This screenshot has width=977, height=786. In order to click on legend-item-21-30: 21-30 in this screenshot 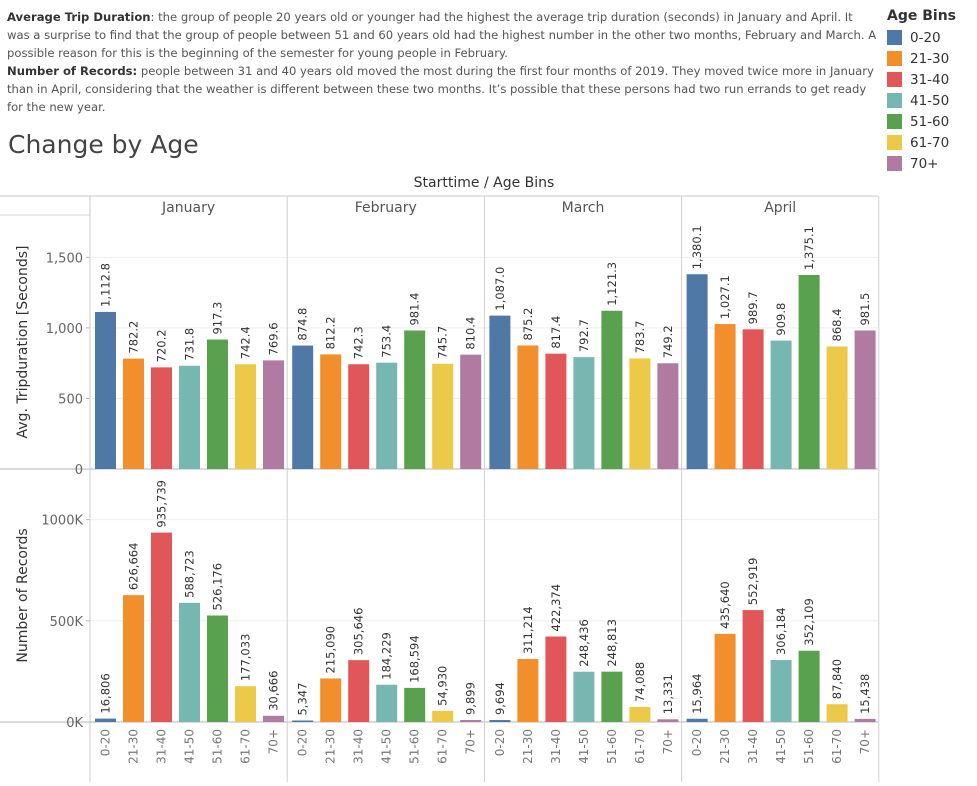, I will do `click(921, 58)`.